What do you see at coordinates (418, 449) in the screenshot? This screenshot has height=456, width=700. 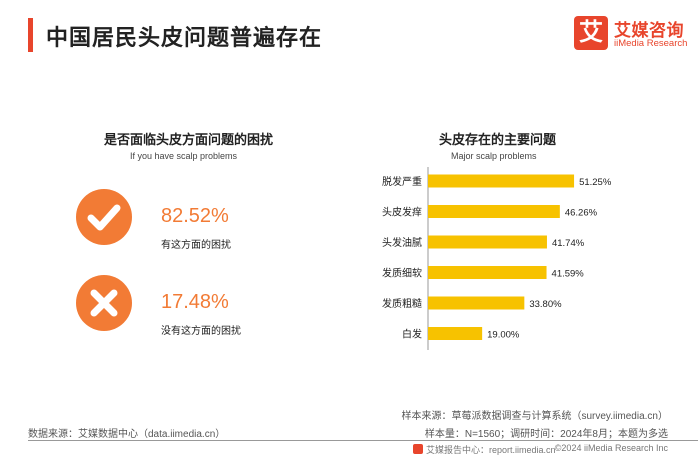 I see `report-center-icon` at bounding box center [418, 449].